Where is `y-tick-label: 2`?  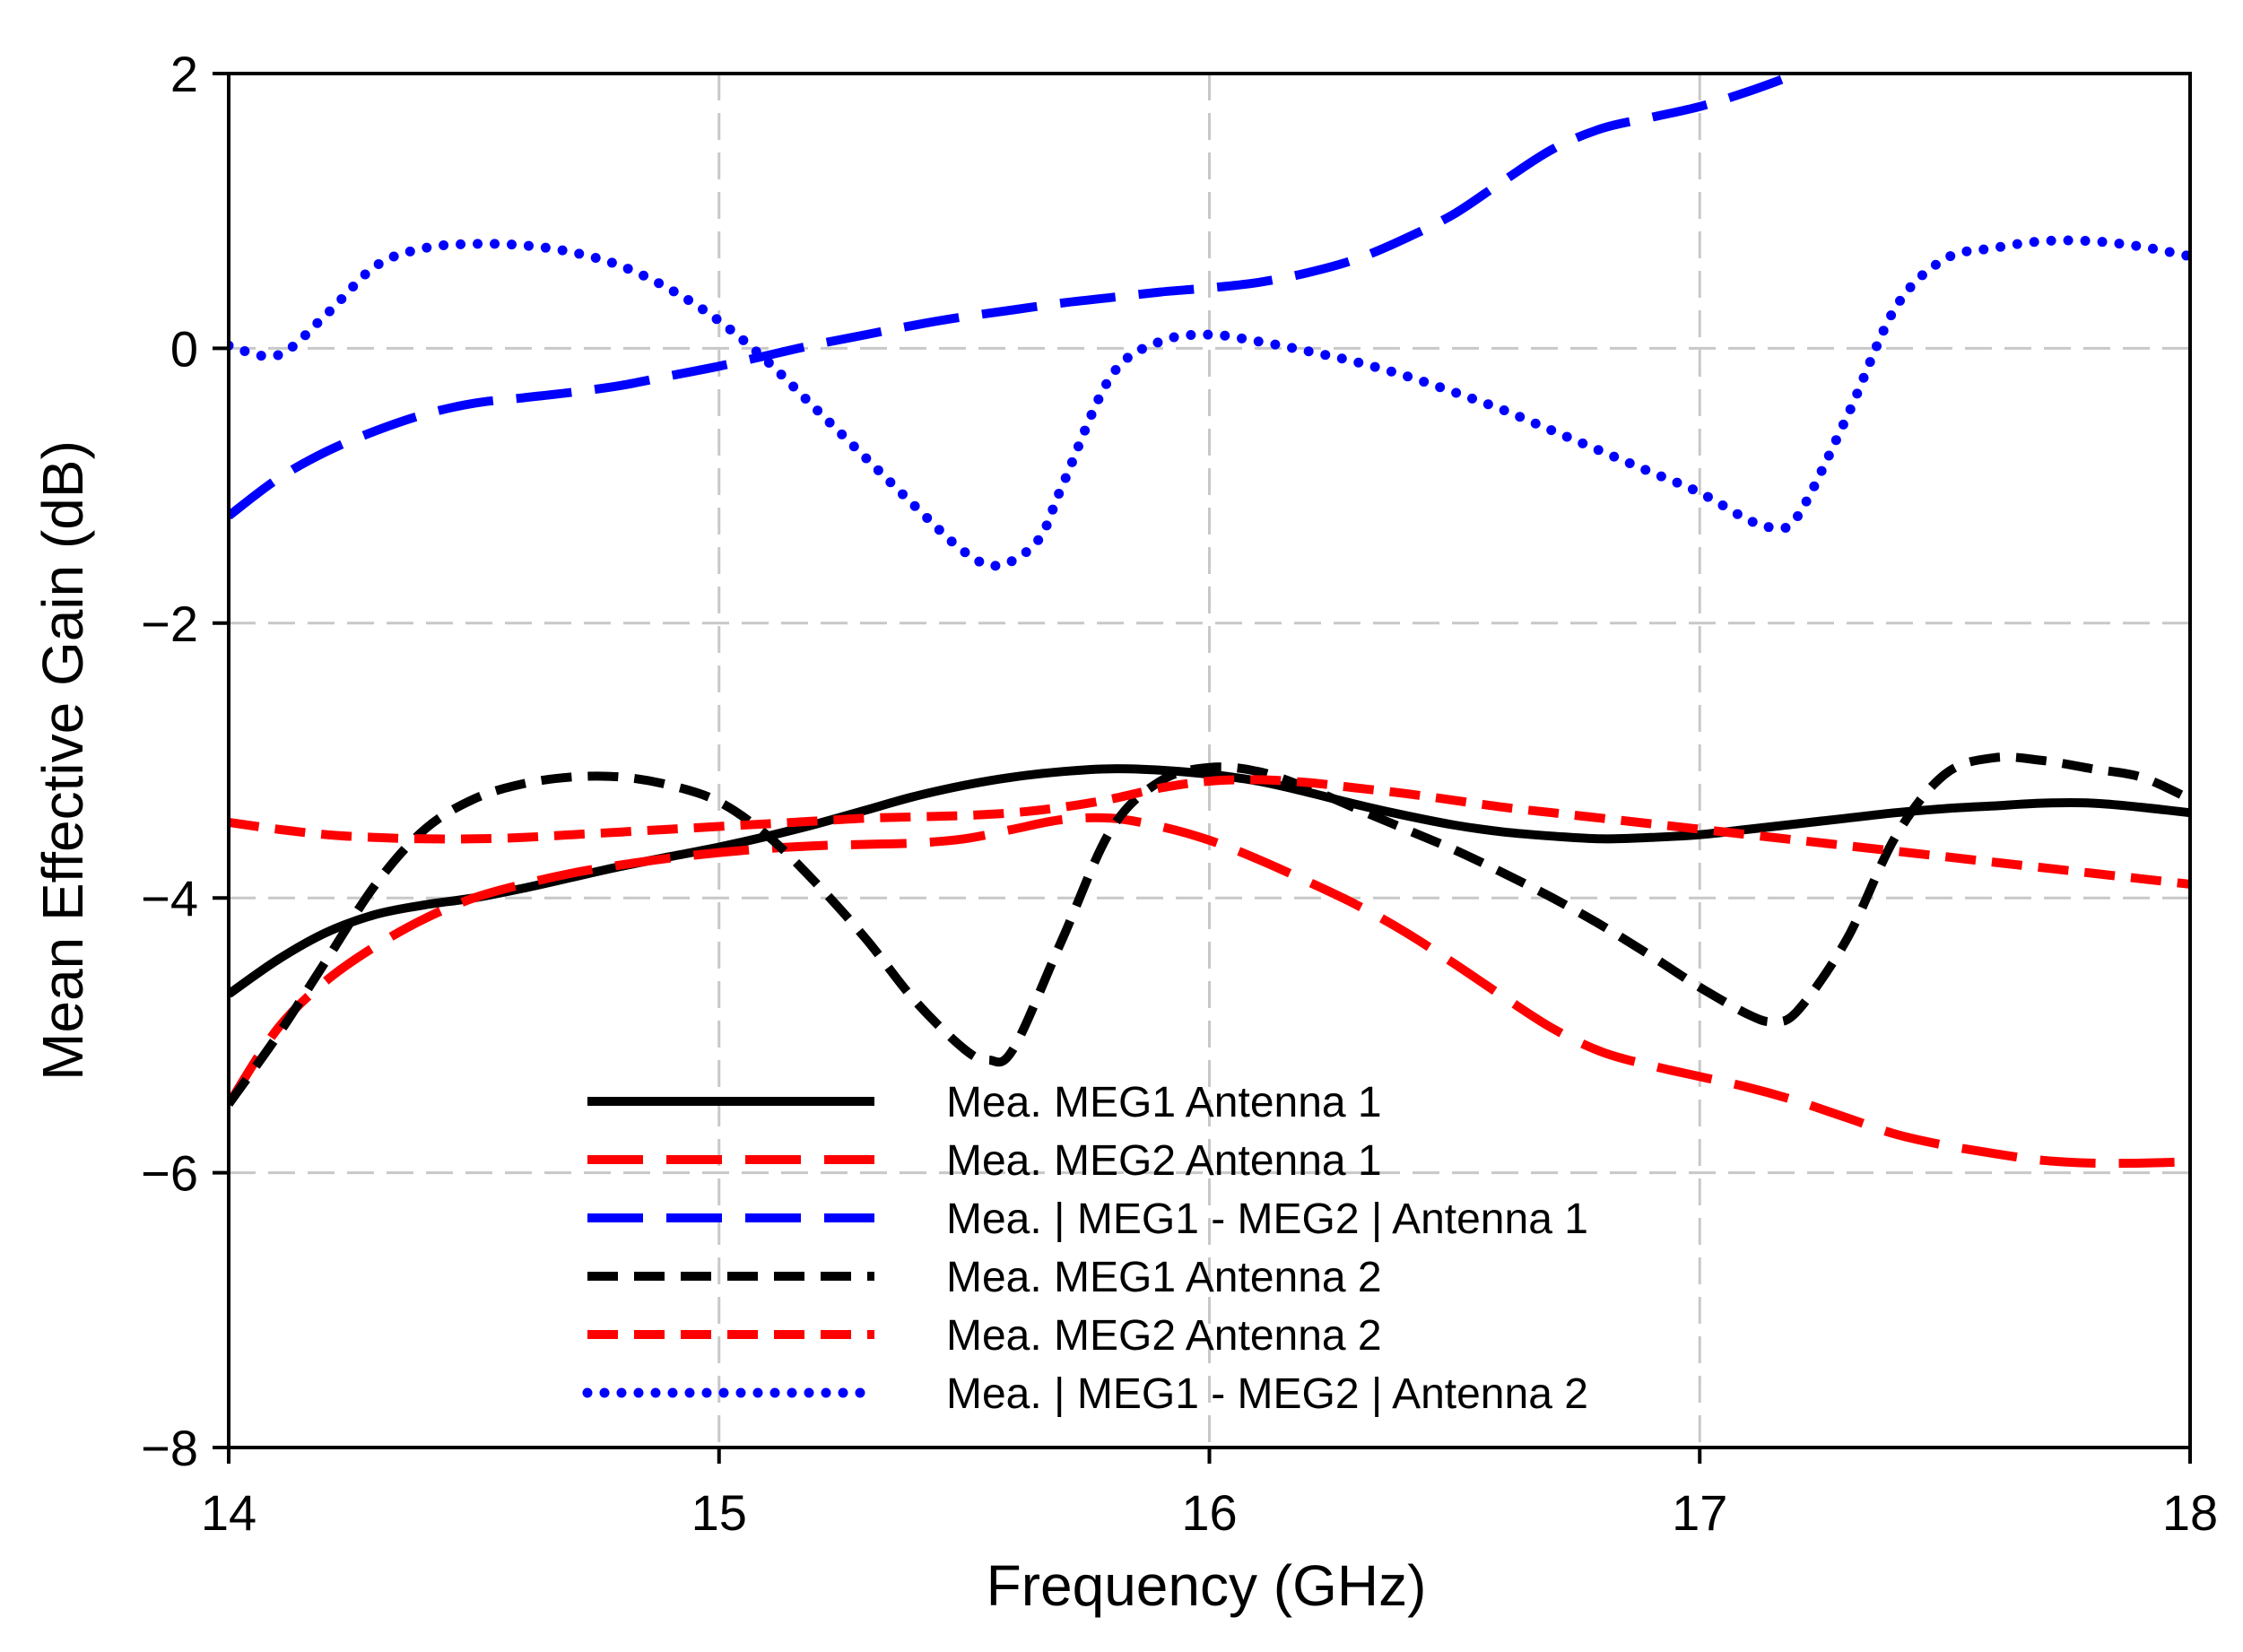
y-tick-label: 2 is located at coordinates (184, 74).